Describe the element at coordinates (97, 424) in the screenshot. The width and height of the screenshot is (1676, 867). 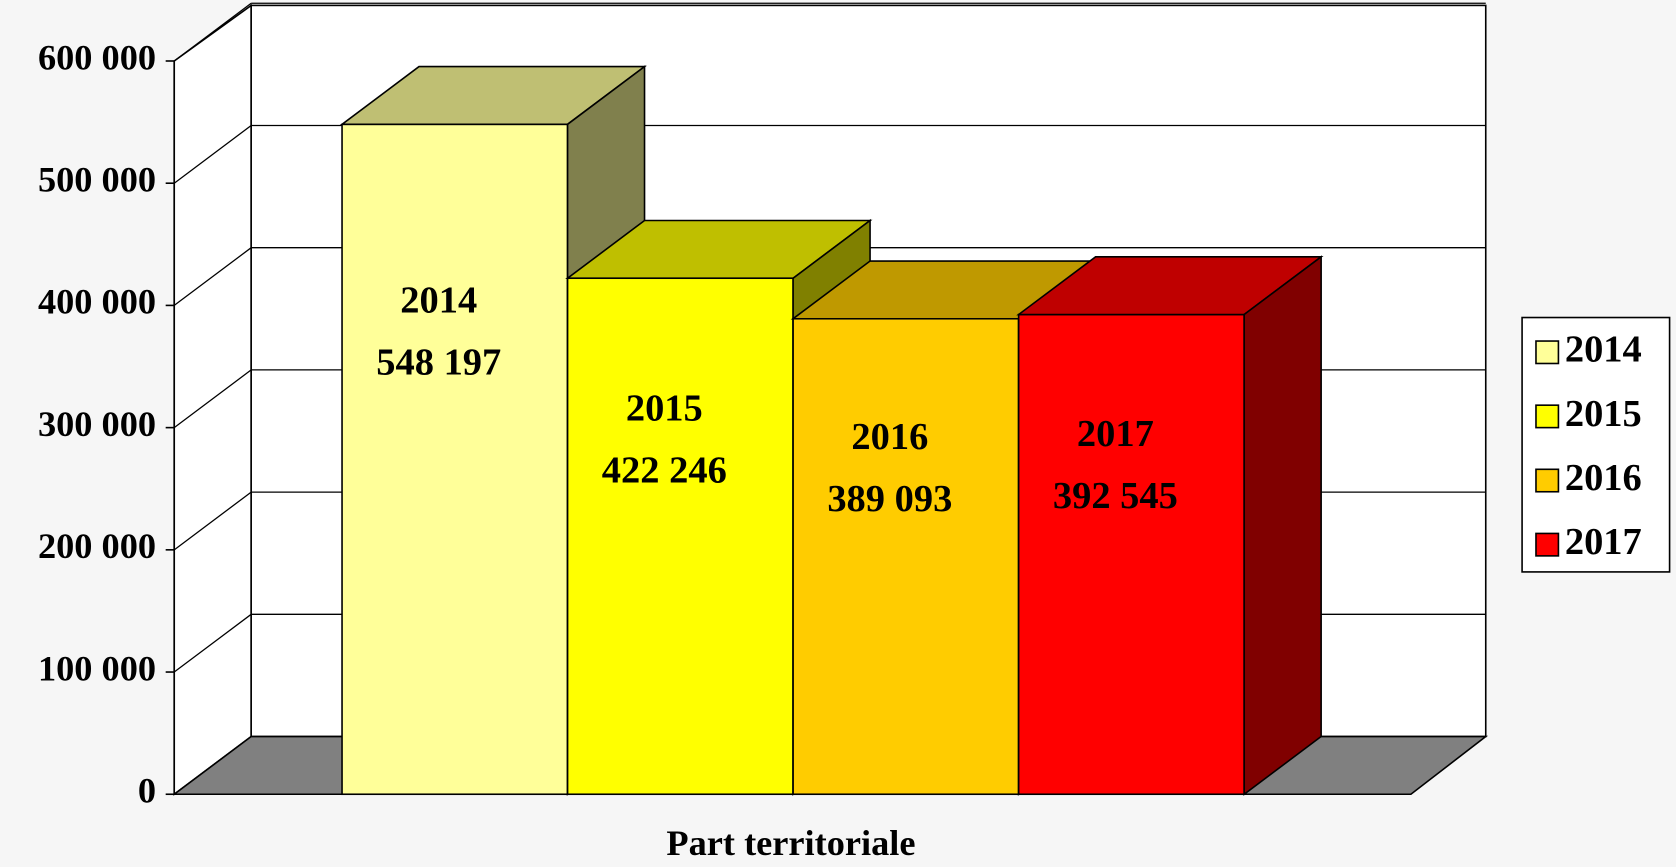
I see `y-tick-label: 300 000` at that location.